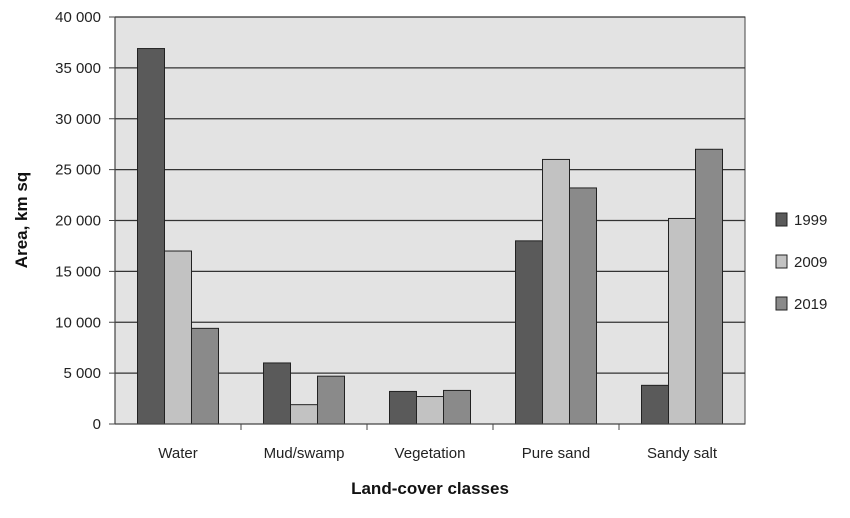 The image size is (850, 518). What do you see at coordinates (583, 306) in the screenshot?
I see `bar-2019-pure-sand` at bounding box center [583, 306].